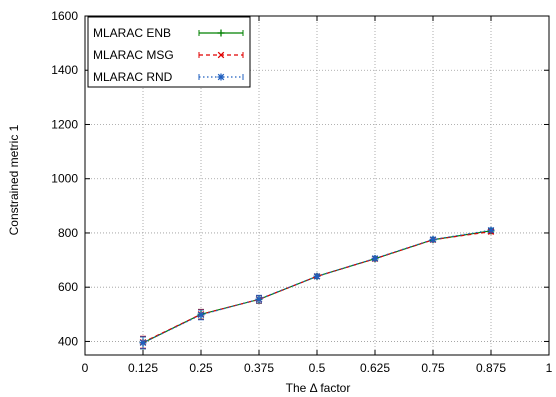 The image size is (556, 397). Describe the element at coordinates (221, 55) in the screenshot. I see `legend-marker-mlarac-msg` at that location.